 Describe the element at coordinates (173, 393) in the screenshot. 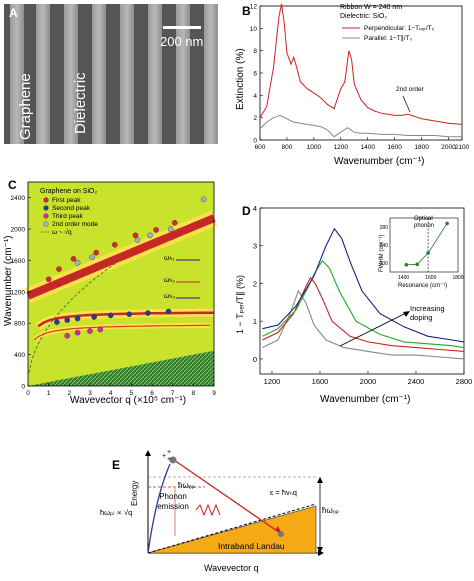

I see `x-tick-label: 7` at that location.